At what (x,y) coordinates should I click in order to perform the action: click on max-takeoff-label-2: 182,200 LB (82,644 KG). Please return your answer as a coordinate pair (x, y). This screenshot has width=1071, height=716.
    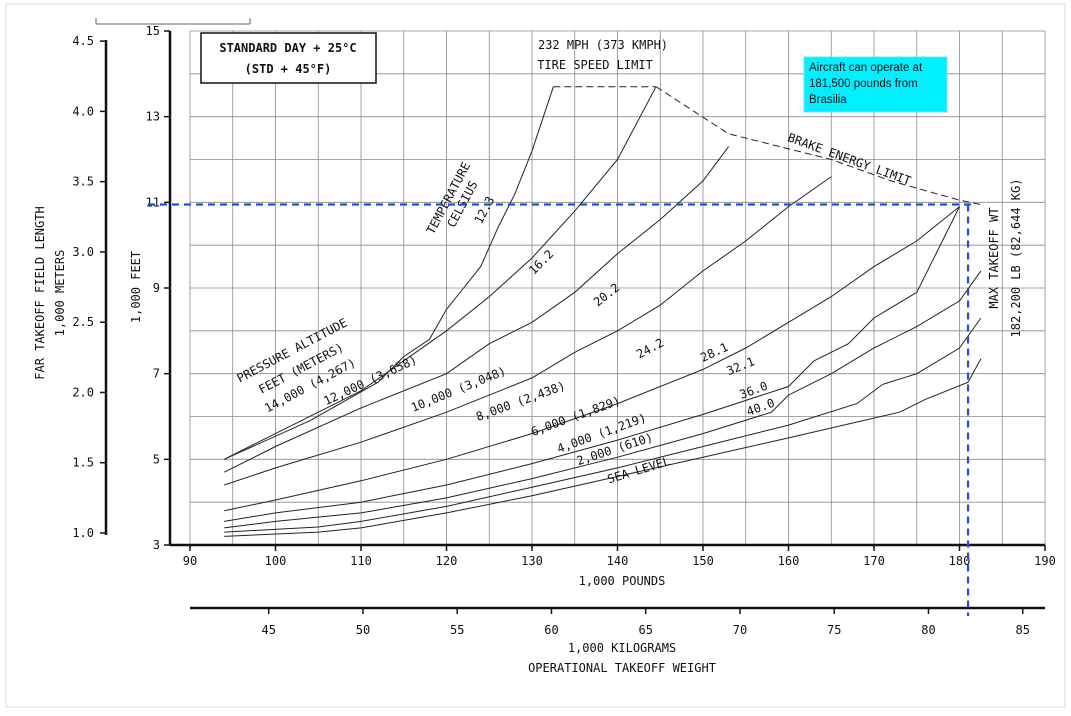
    Looking at the image, I should click on (1016, 258).